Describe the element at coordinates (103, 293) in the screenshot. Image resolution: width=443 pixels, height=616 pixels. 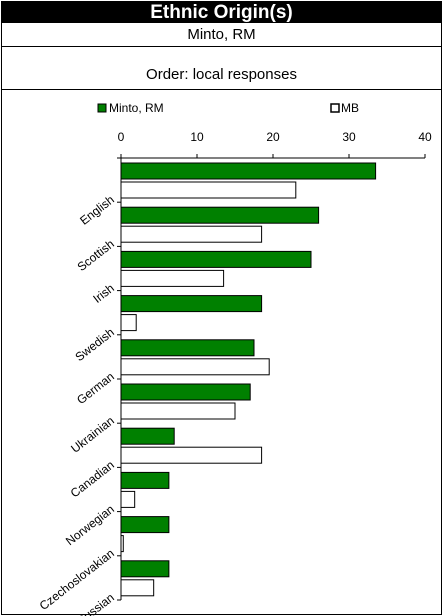
I see `category-label: Irish` at that location.